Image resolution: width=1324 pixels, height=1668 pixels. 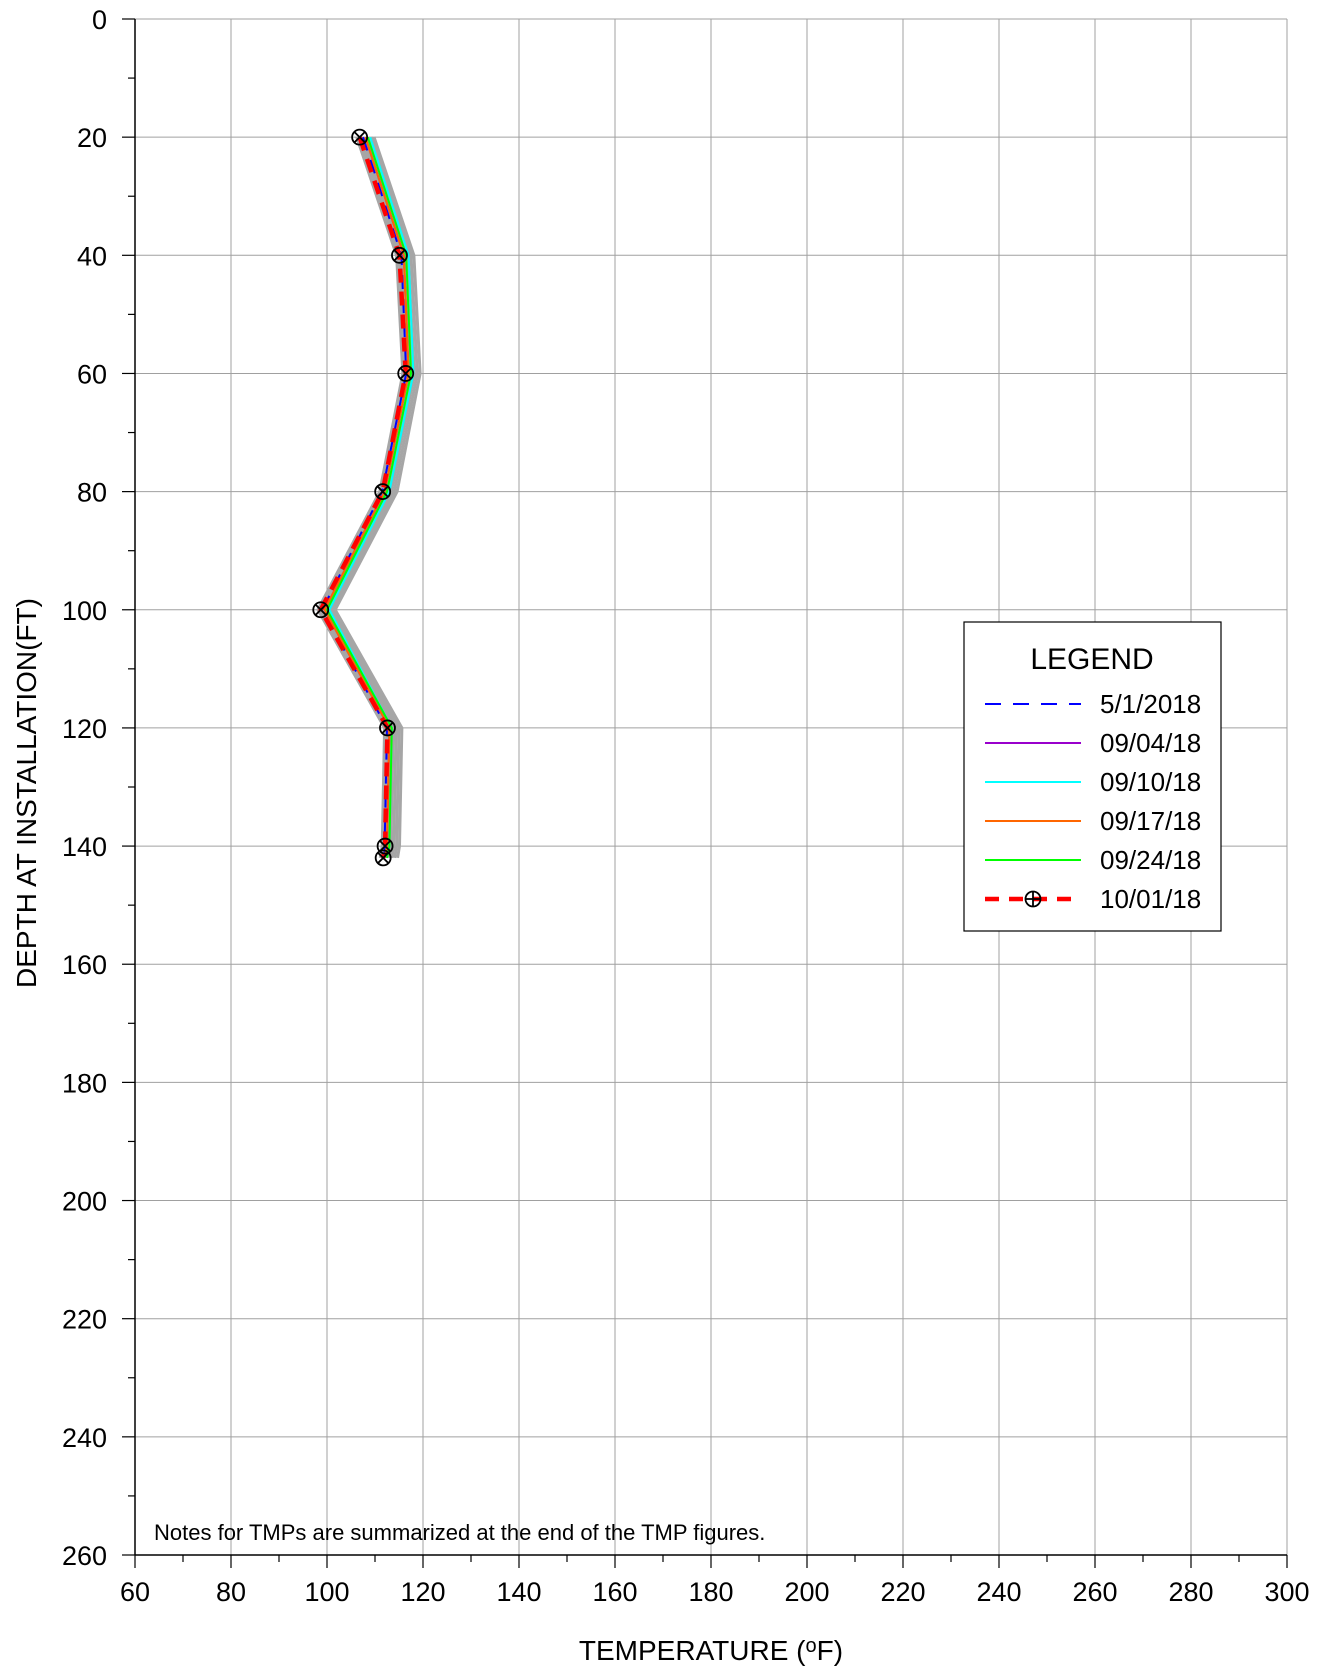 What do you see at coordinates (92, 138) in the screenshot?
I see `y-tick-label: 20` at bounding box center [92, 138].